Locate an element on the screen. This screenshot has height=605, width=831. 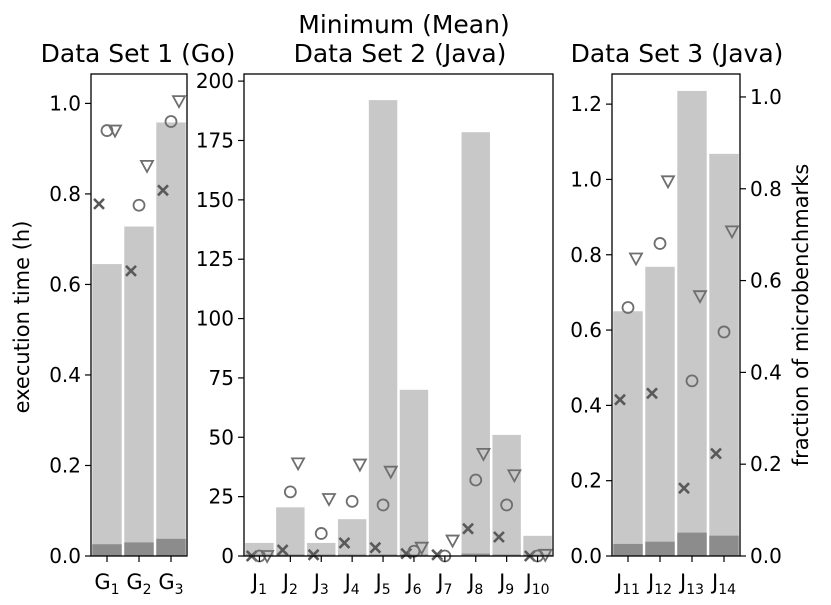
x-tick-label: J12 is located at coordinates (659, 584).